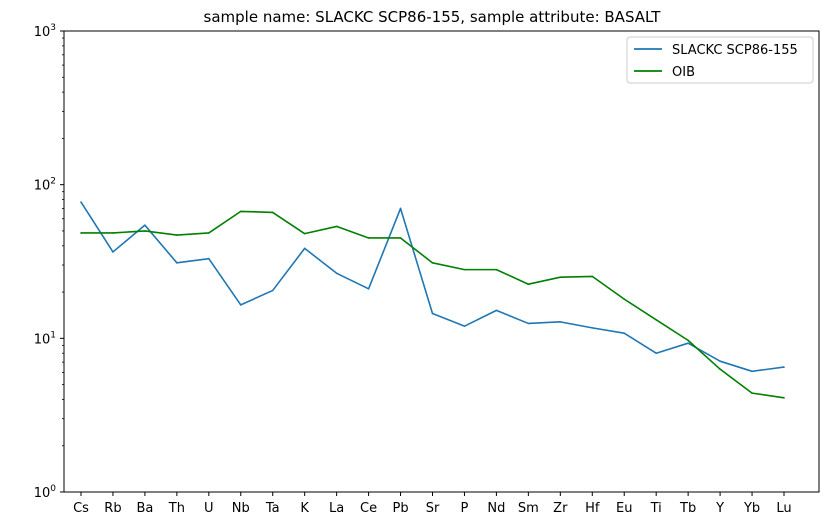 This screenshot has width=830, height=530. Describe the element at coordinates (783, 508) in the screenshot. I see `x-tick-label: Lu` at that location.